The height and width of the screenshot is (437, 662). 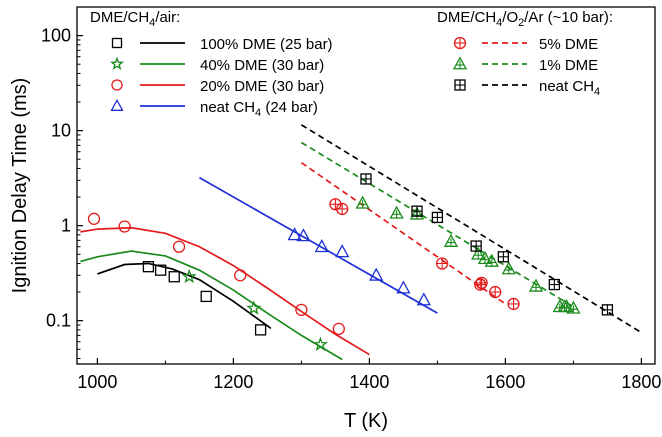 What do you see at coordinates (259, 109) in the screenshot?
I see `legend-left-label: neat CH4 (24 bar)` at bounding box center [259, 109].